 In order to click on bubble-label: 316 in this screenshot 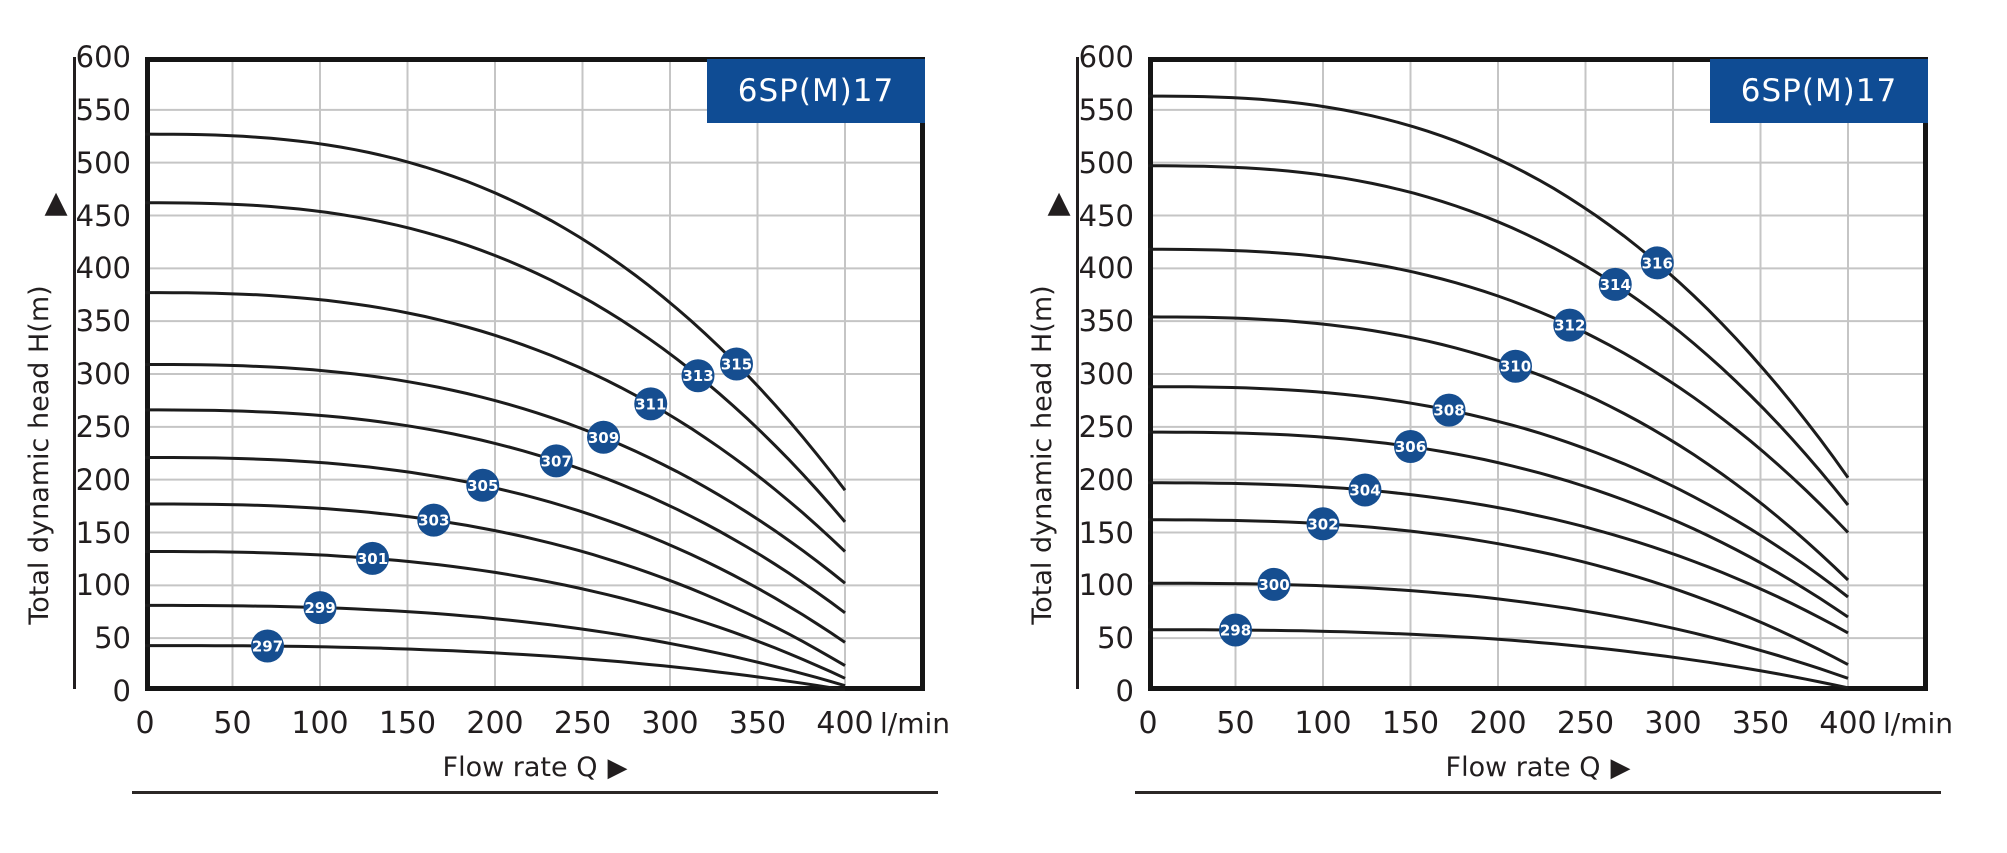, I will do `click(1657, 263)`.